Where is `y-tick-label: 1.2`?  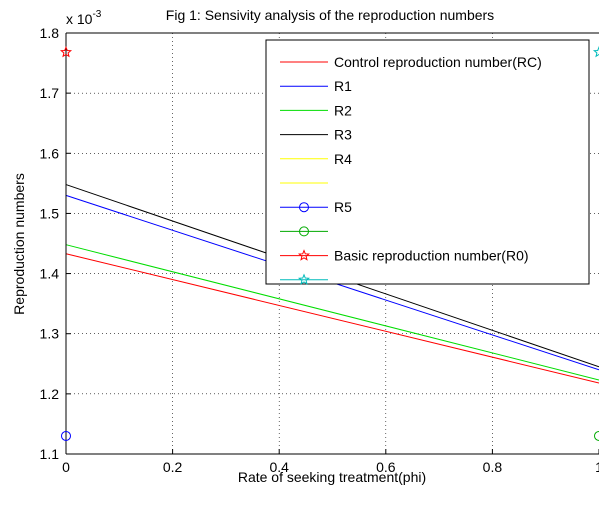
y-tick-label: 1.2 is located at coordinates (50, 394).